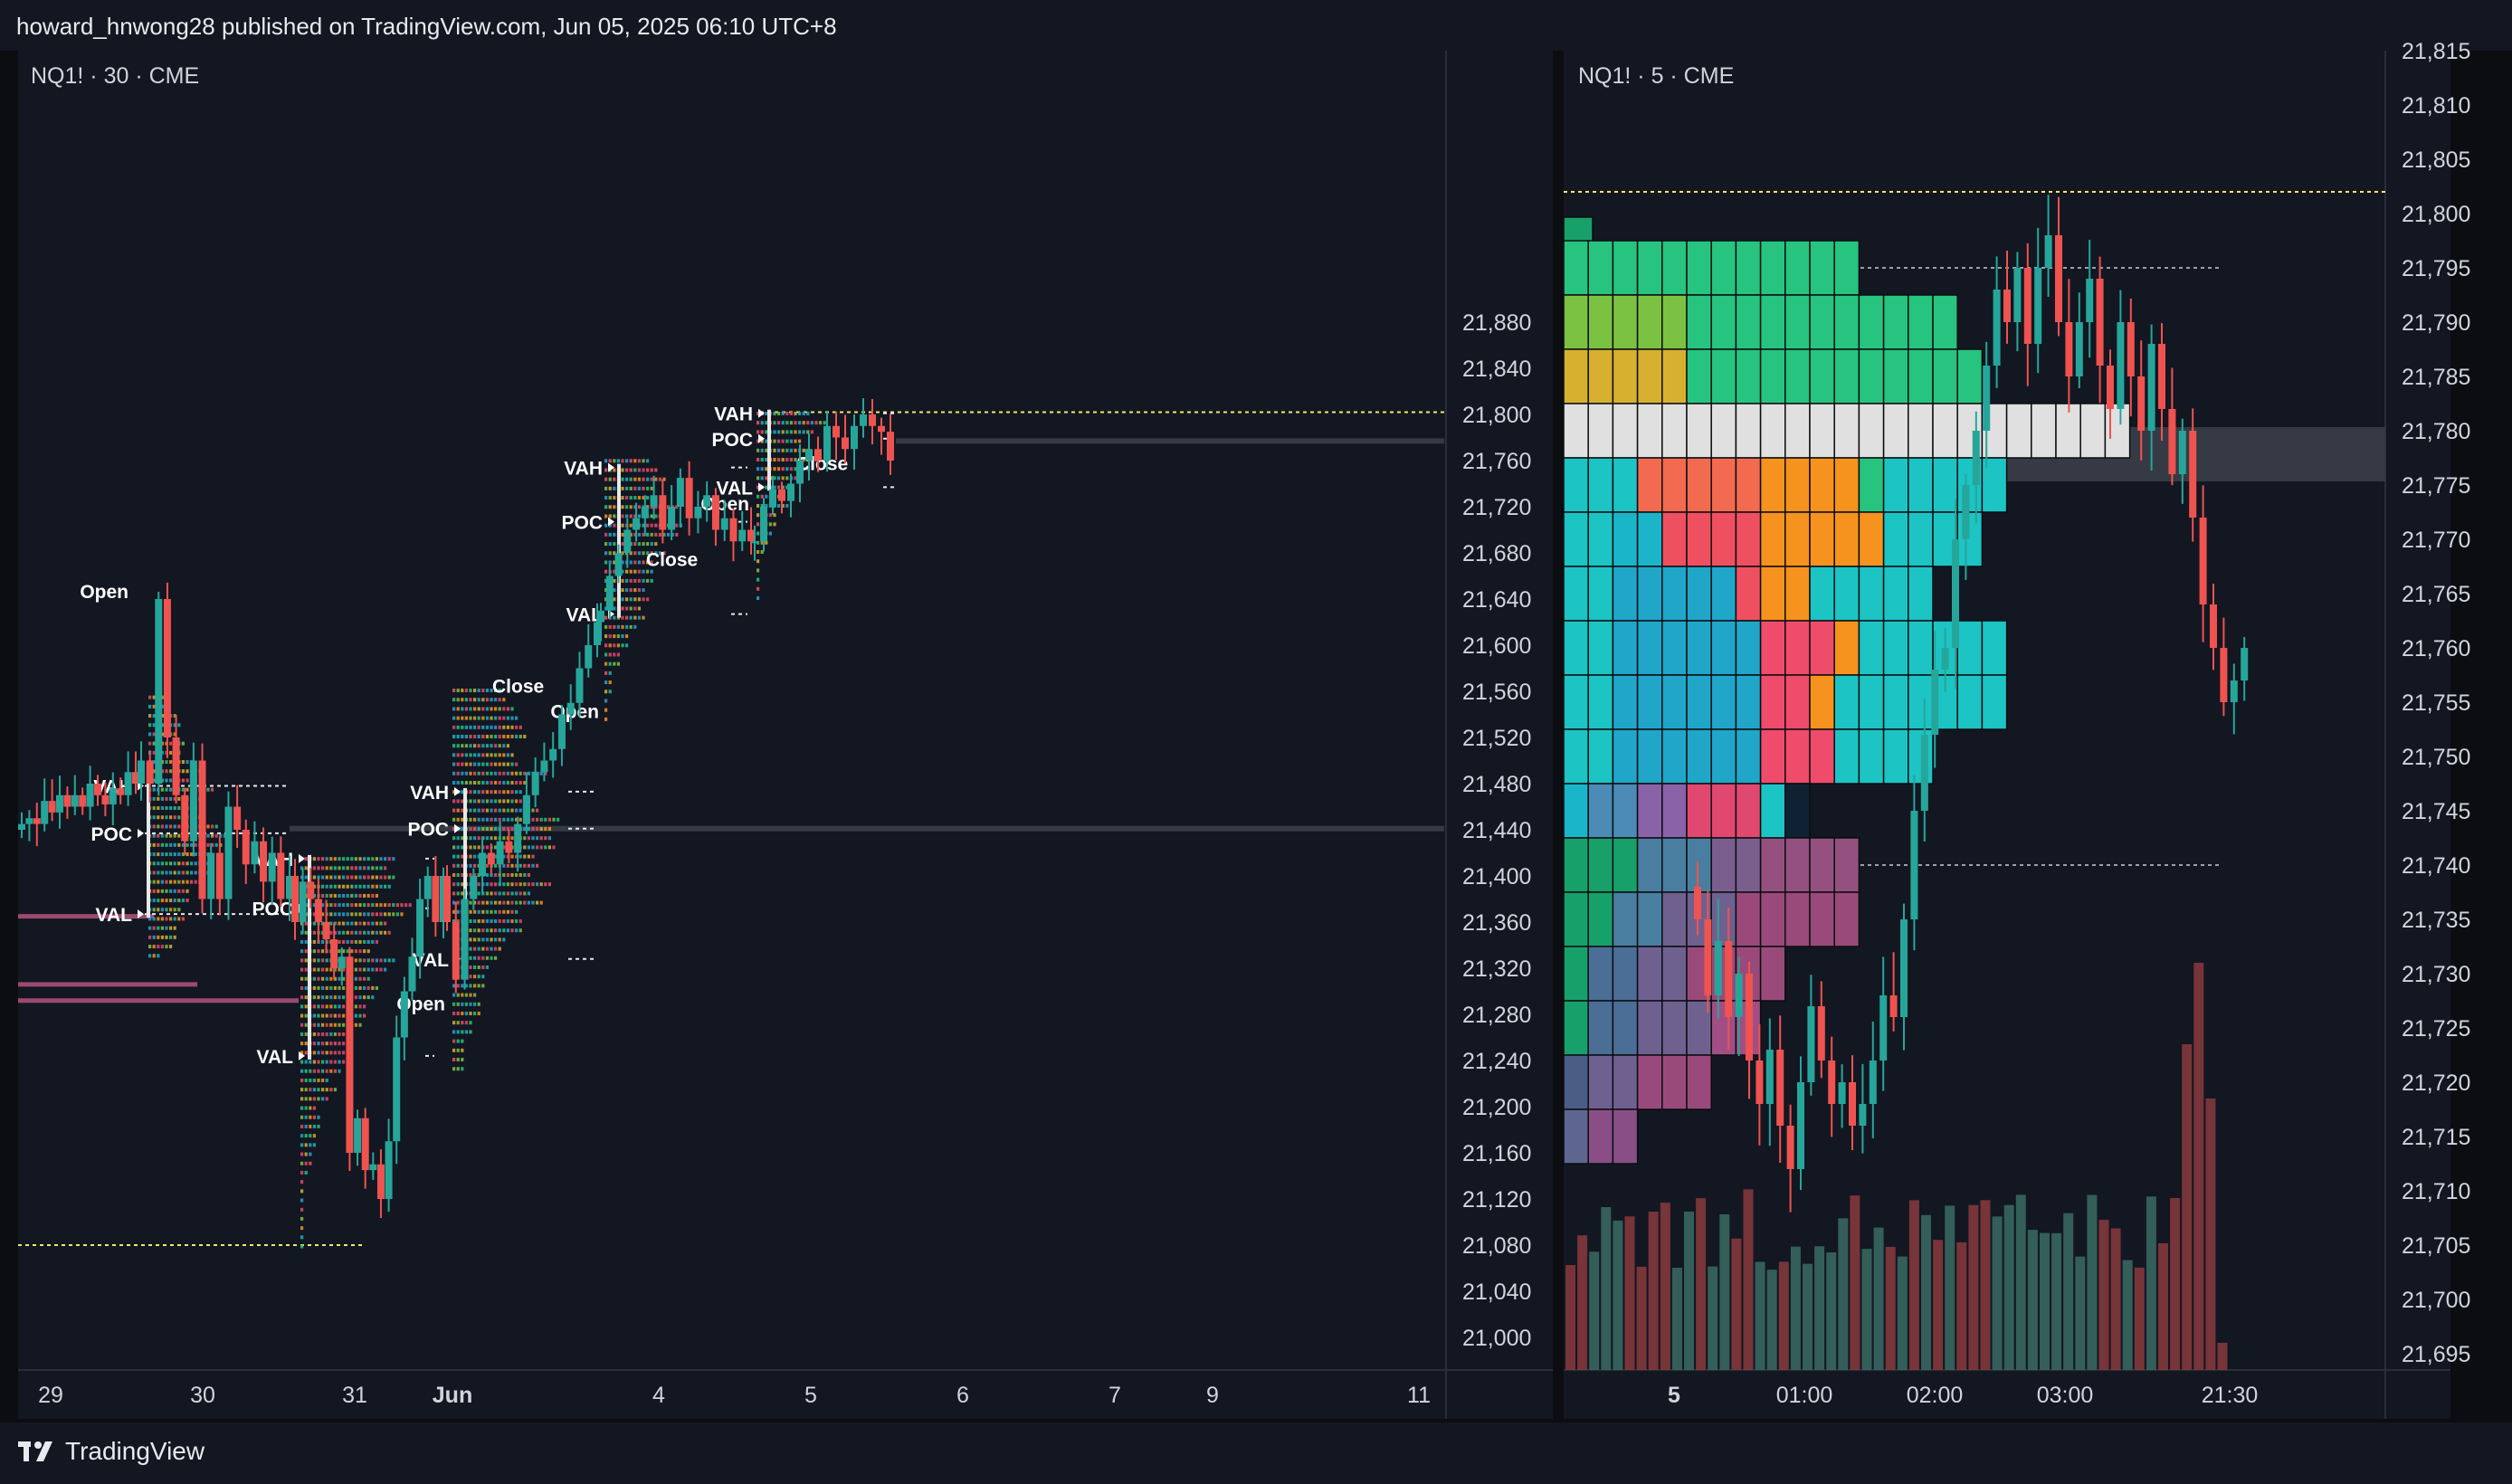 The height and width of the screenshot is (1484, 2512). I want to click on chart1-val-label: VAL, so click(735, 488).